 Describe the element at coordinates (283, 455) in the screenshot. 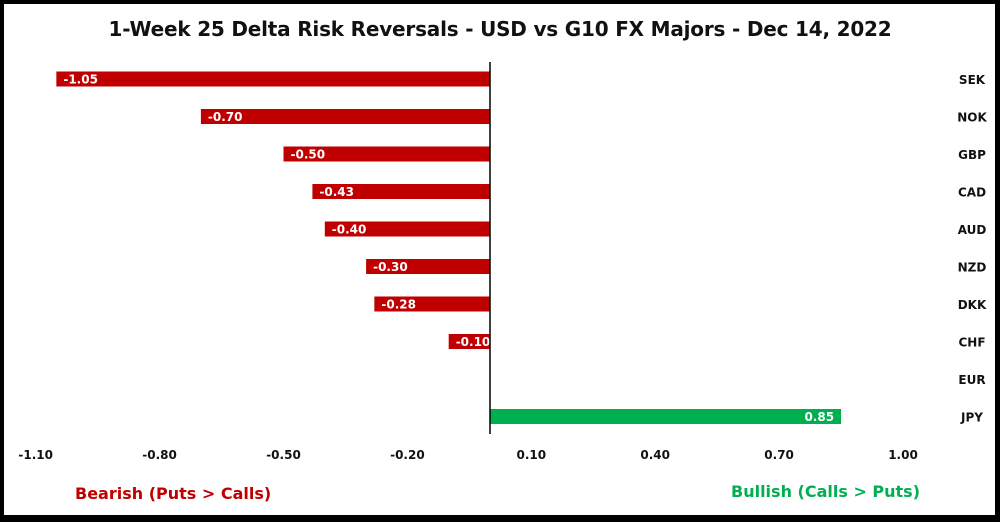

I see `x-tick-label: -0.50` at that location.